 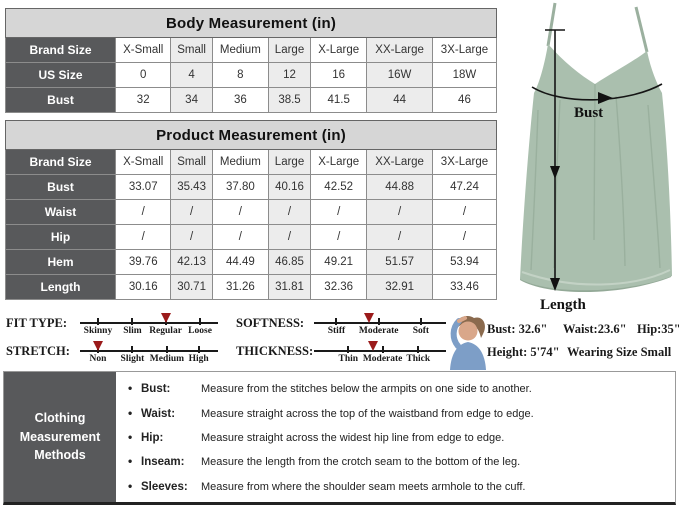 What do you see at coordinates (418, 359) in the screenshot?
I see `slider-option-label: Thick` at bounding box center [418, 359].